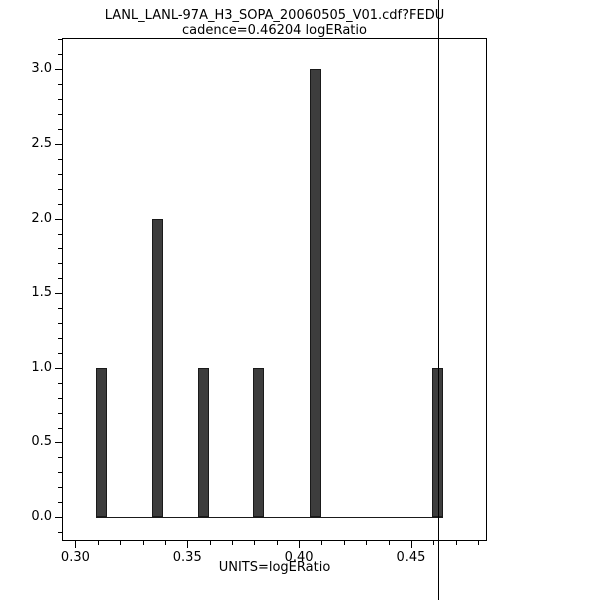 This screenshot has height=600, width=600. What do you see at coordinates (41, 69) in the screenshot?
I see `y-tick-label: 3.0` at bounding box center [41, 69].